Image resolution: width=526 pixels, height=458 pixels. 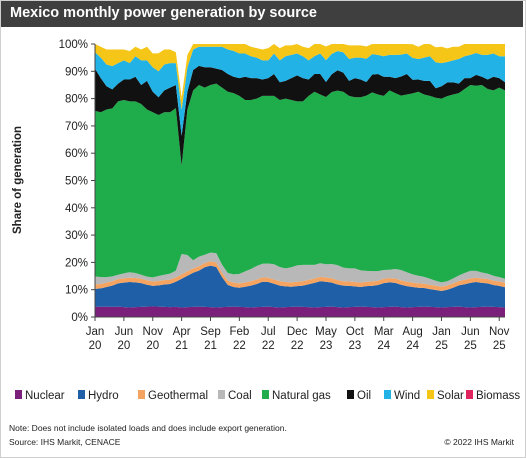 I want to click on y-axis-label: Share of generation, so click(x=18, y=180).